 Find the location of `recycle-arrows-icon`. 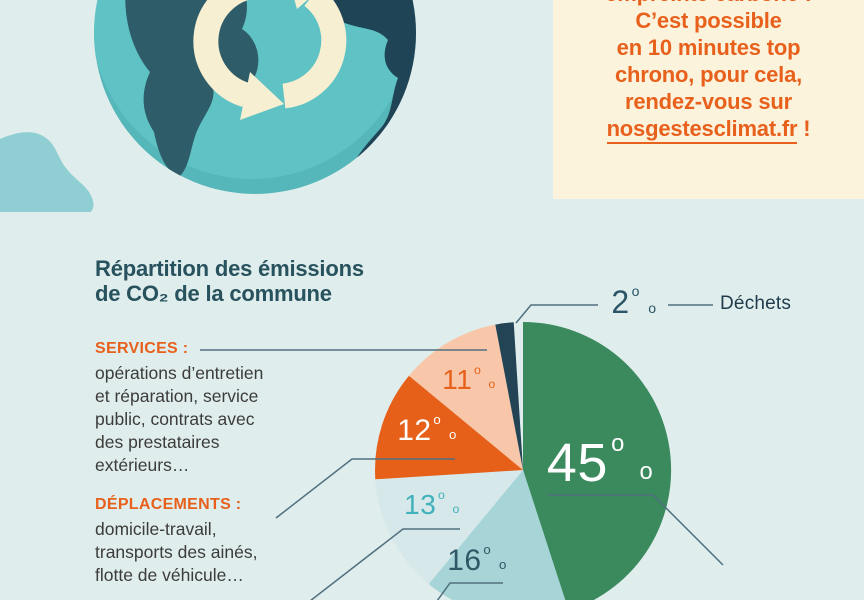

recycle-arrows-icon is located at coordinates (270, 60).